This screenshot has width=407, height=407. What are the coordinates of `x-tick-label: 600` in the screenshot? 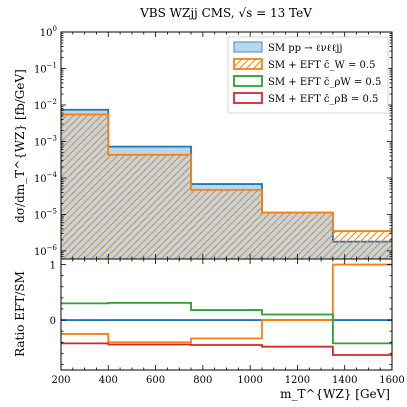 It's located at (155, 380).